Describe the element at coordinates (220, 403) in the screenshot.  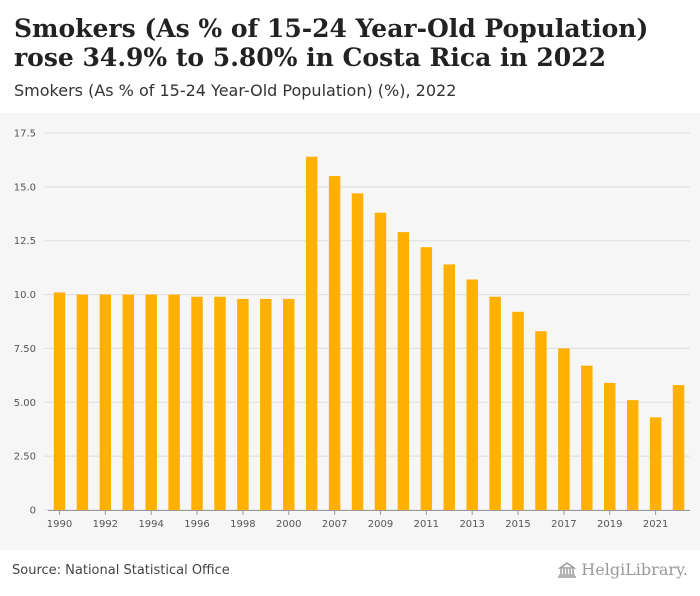
I see `bar-1997` at that location.